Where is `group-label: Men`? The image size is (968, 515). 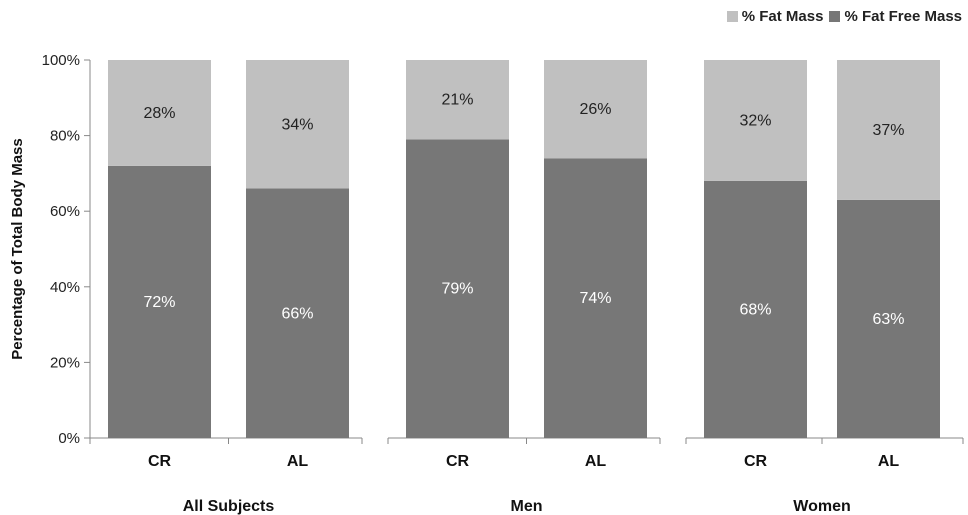
group-label: Men is located at coordinates (527, 506).